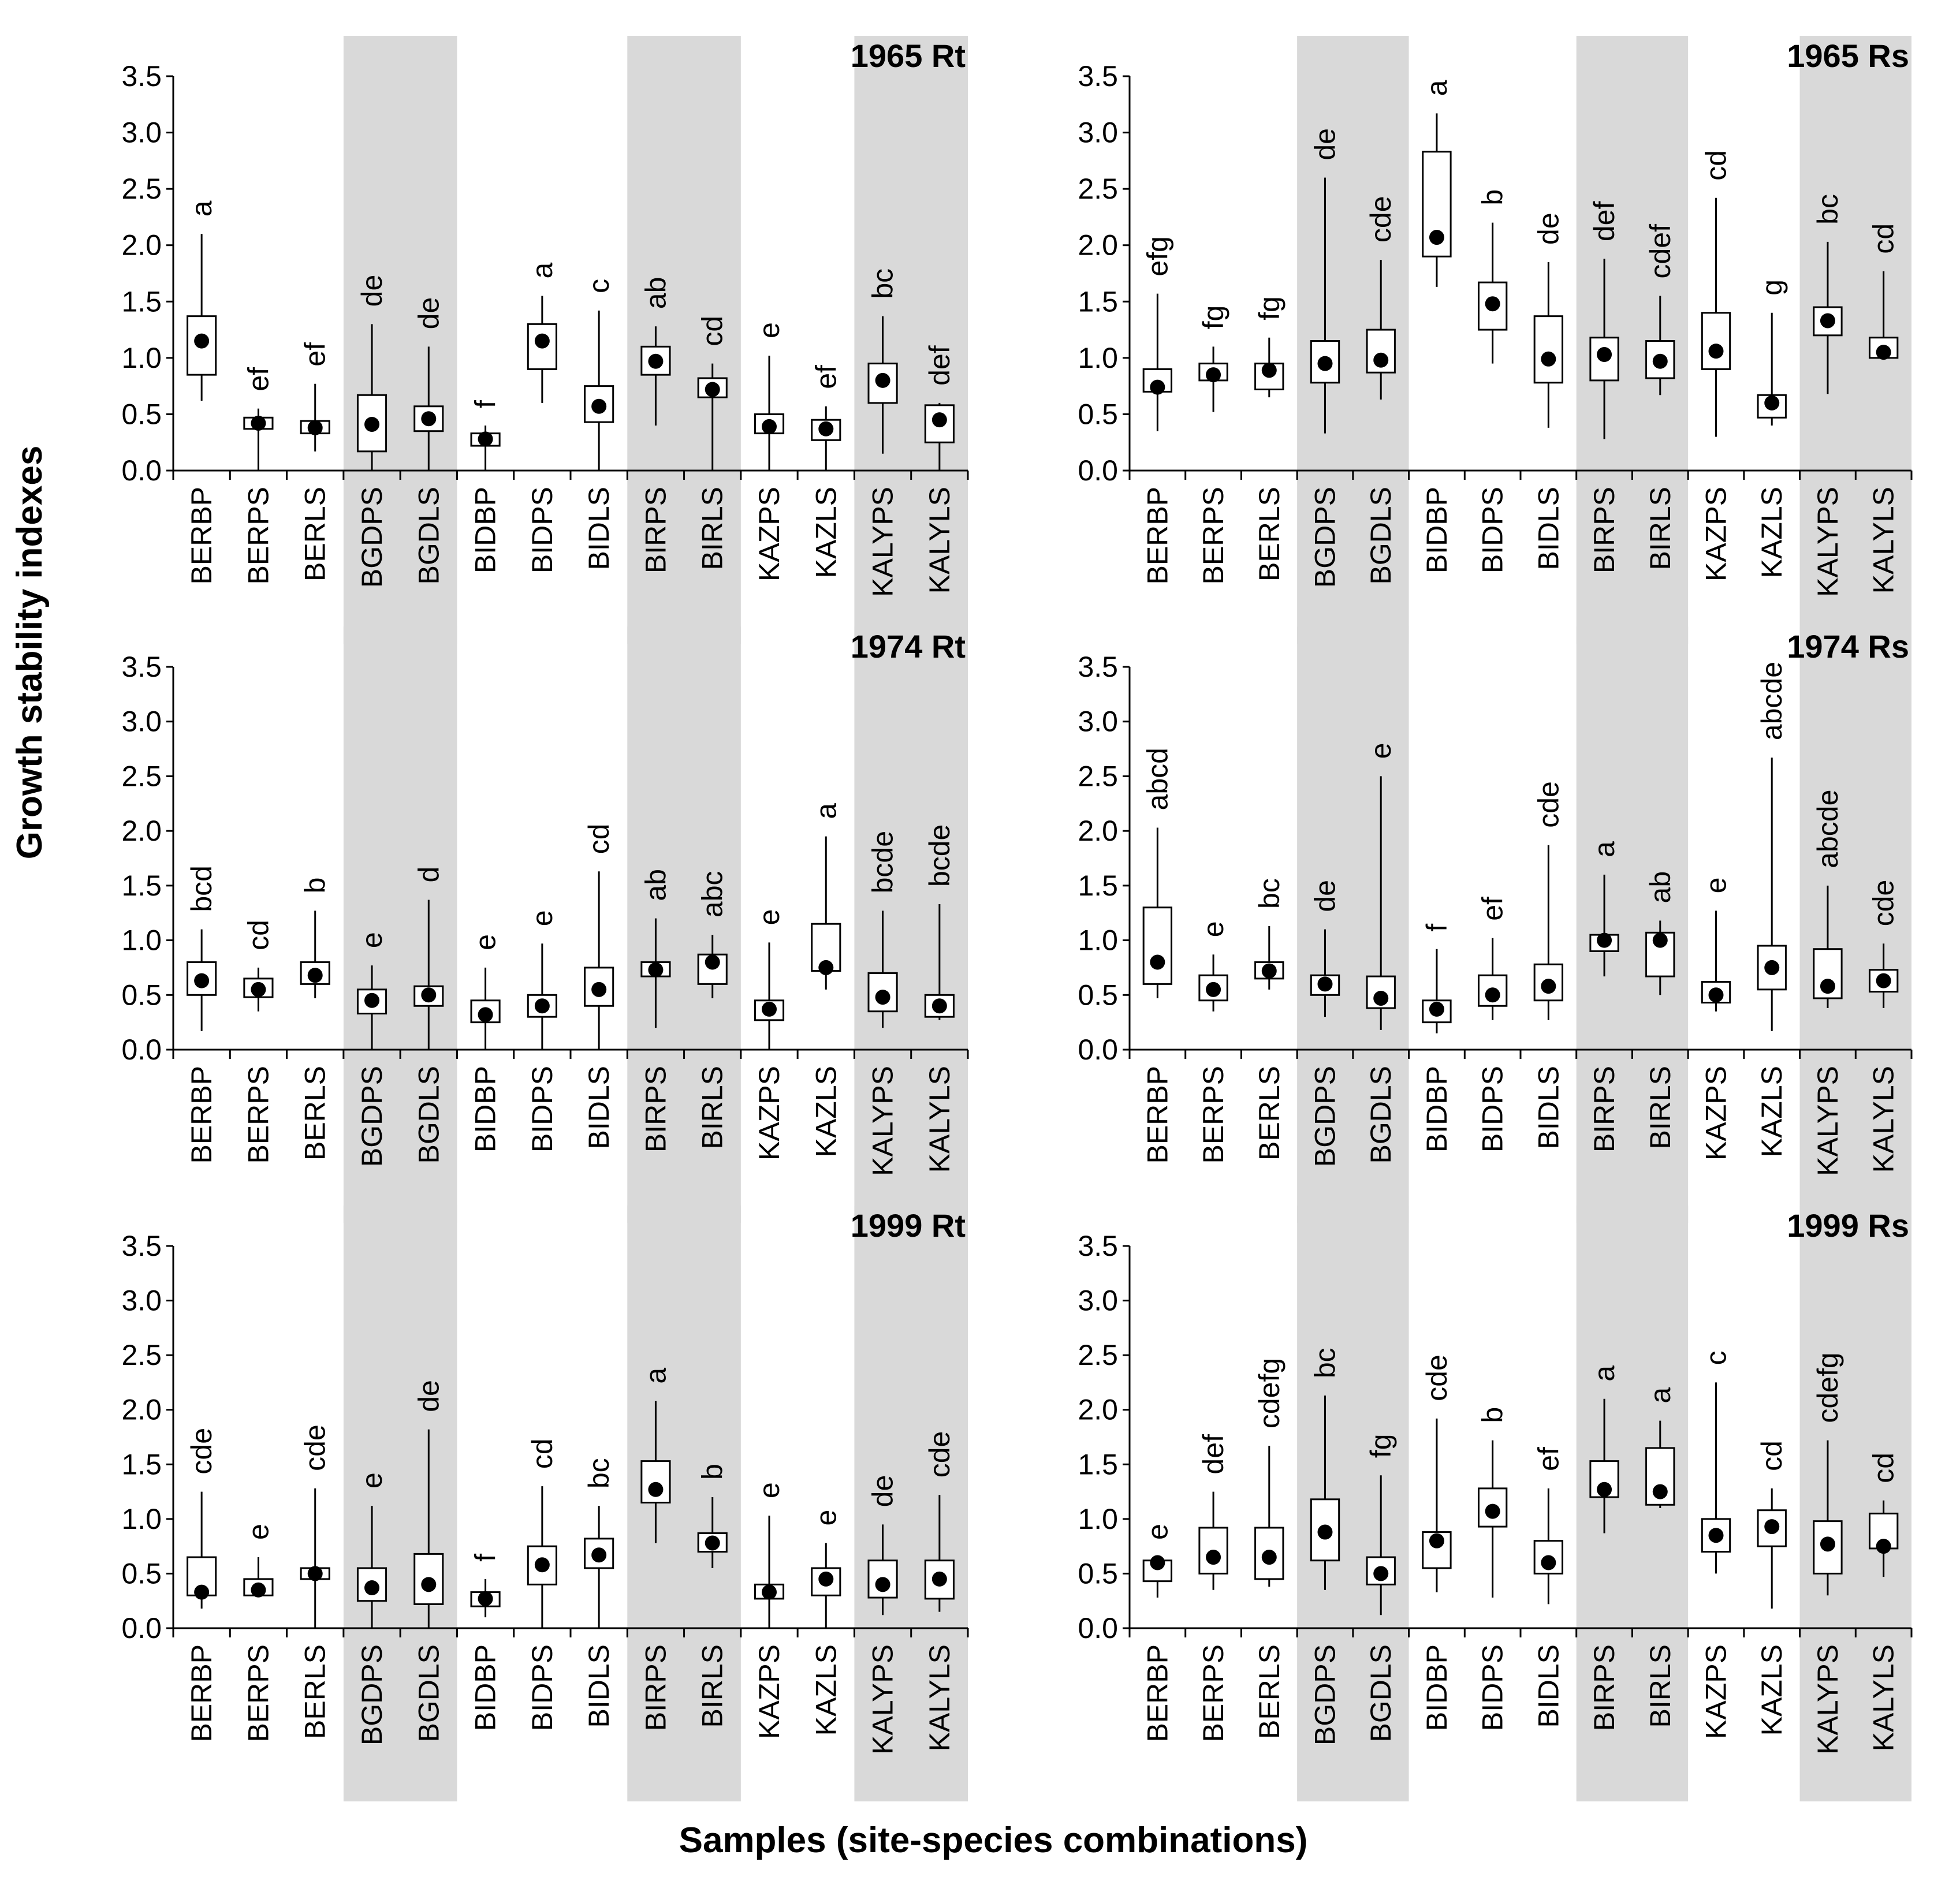 Image resolution: width=1960 pixels, height=1888 pixels. I want to click on y-tick-label: 1.5, so click(1098, 1464).